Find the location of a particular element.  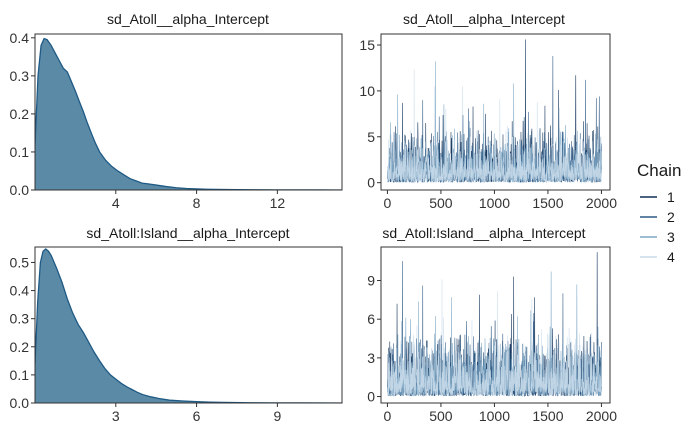

x-tick-label: 6 is located at coordinates (197, 416).